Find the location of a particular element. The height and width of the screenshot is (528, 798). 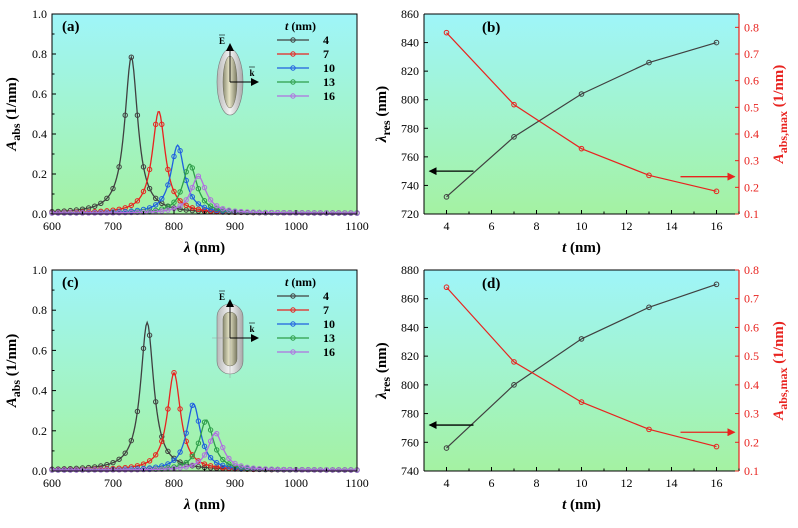

y-right-tick-label: 0.7 is located at coordinates (751, 299).